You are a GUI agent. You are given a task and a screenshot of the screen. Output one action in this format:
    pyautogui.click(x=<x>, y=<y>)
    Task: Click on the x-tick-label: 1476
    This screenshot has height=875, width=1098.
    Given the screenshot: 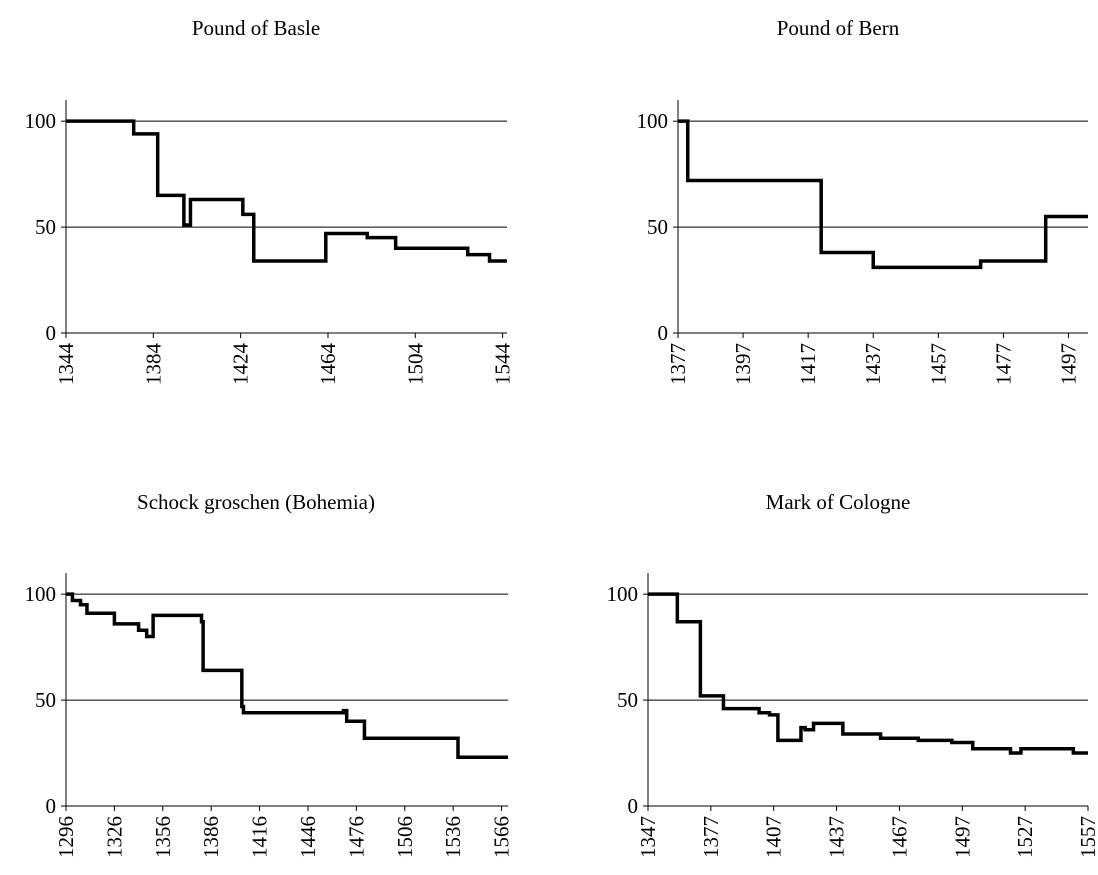 What is the action you would take?
    pyautogui.click(x=356, y=837)
    